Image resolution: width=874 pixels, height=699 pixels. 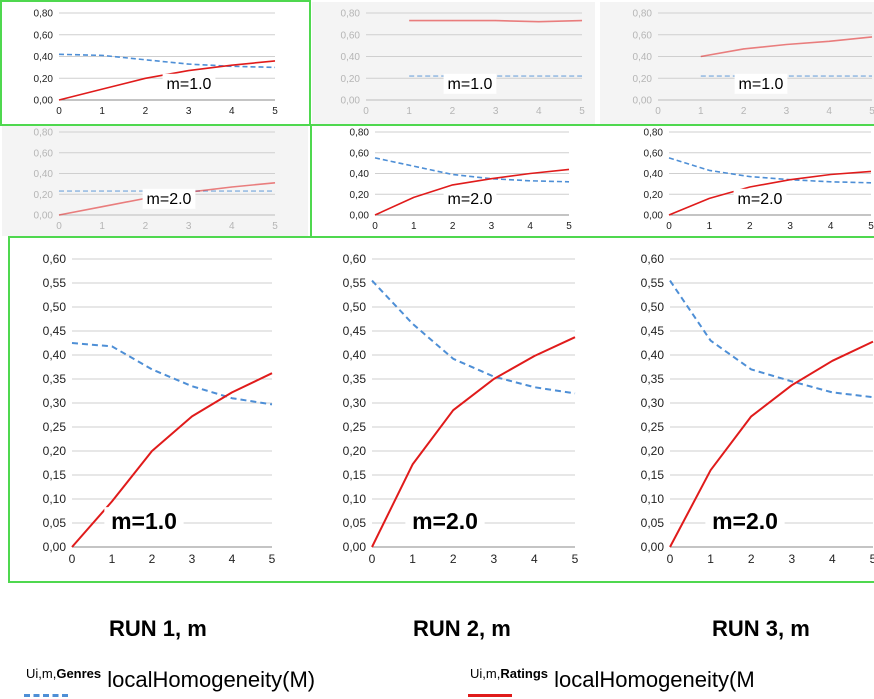 I want to click on y-tick-label: 0,55, so click(x=55, y=283).